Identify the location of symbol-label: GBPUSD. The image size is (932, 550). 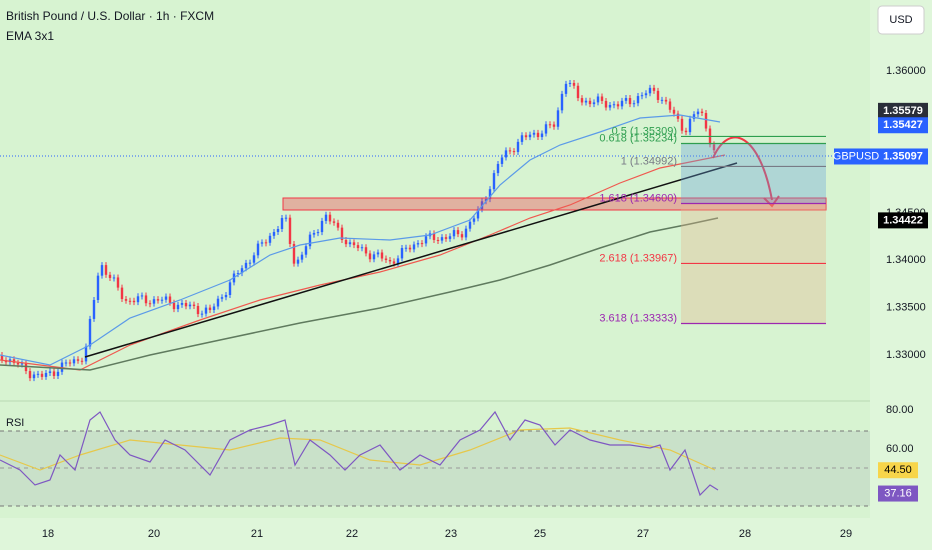
(856, 156).